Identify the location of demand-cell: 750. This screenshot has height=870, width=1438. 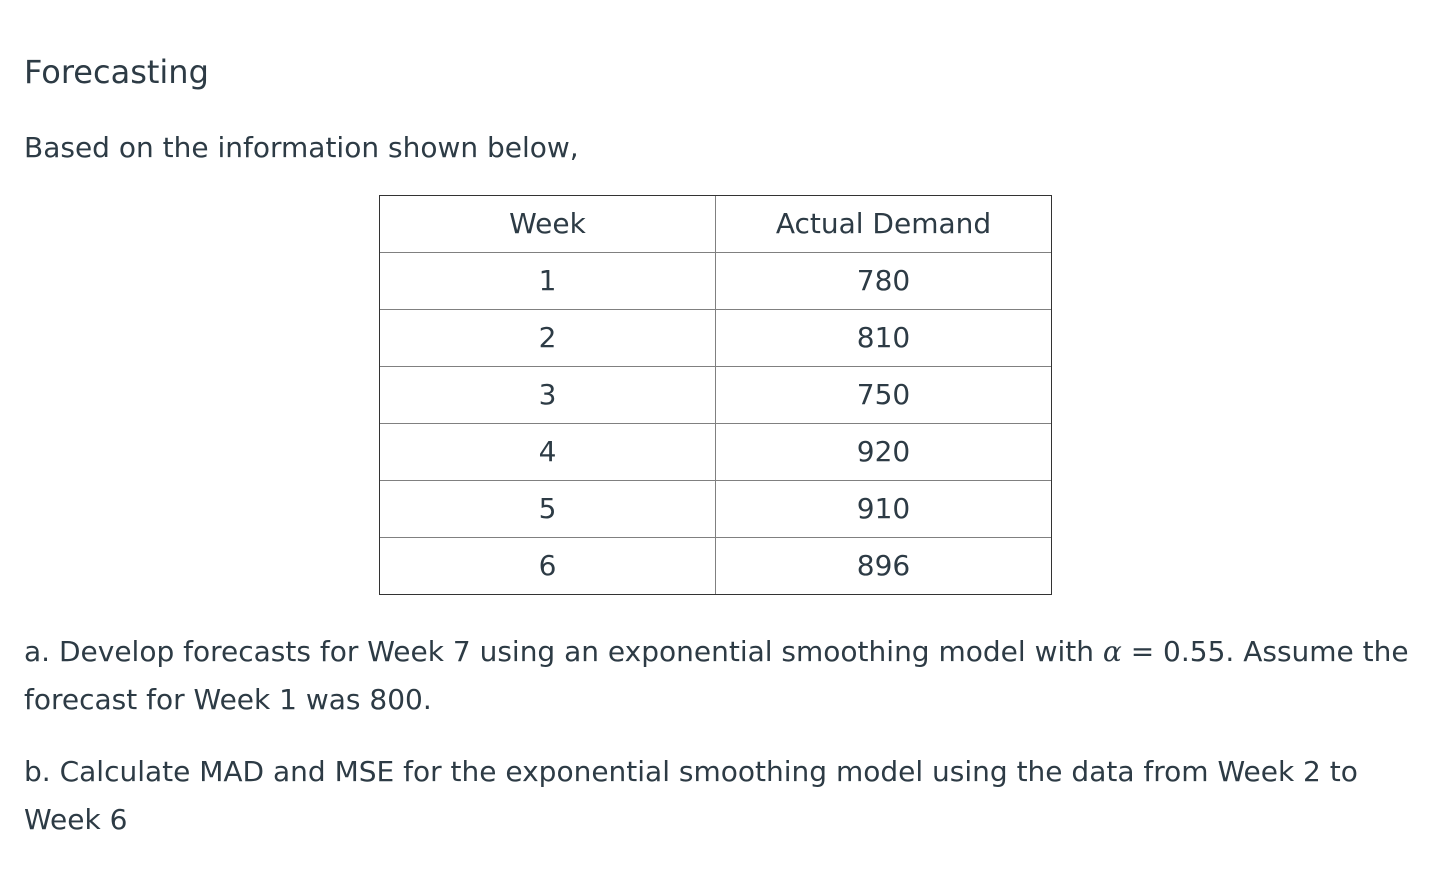
(883, 395).